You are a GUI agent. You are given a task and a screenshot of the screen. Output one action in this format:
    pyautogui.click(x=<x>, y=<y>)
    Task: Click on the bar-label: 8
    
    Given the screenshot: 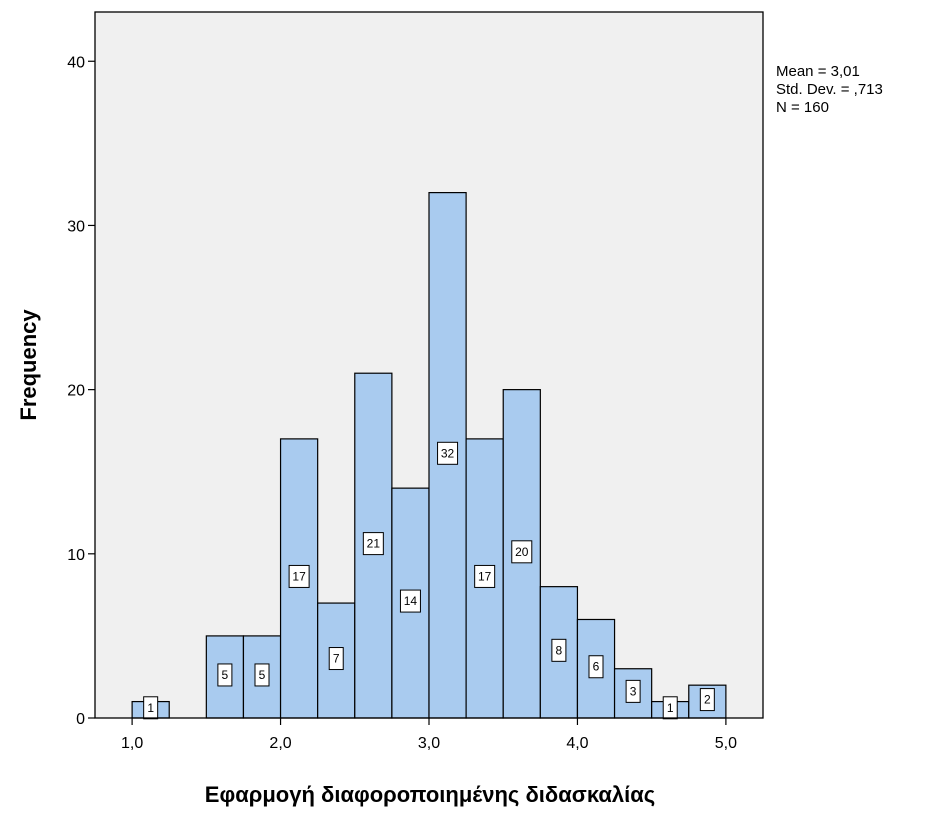 What is the action you would take?
    pyautogui.click(x=559, y=650)
    